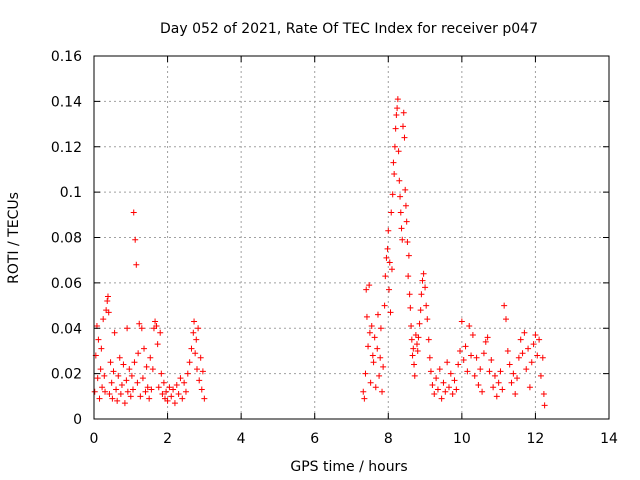 The height and width of the screenshot is (480, 640). What do you see at coordinates (77, 420) in the screenshot?
I see `y-tick-label: 0` at bounding box center [77, 420].